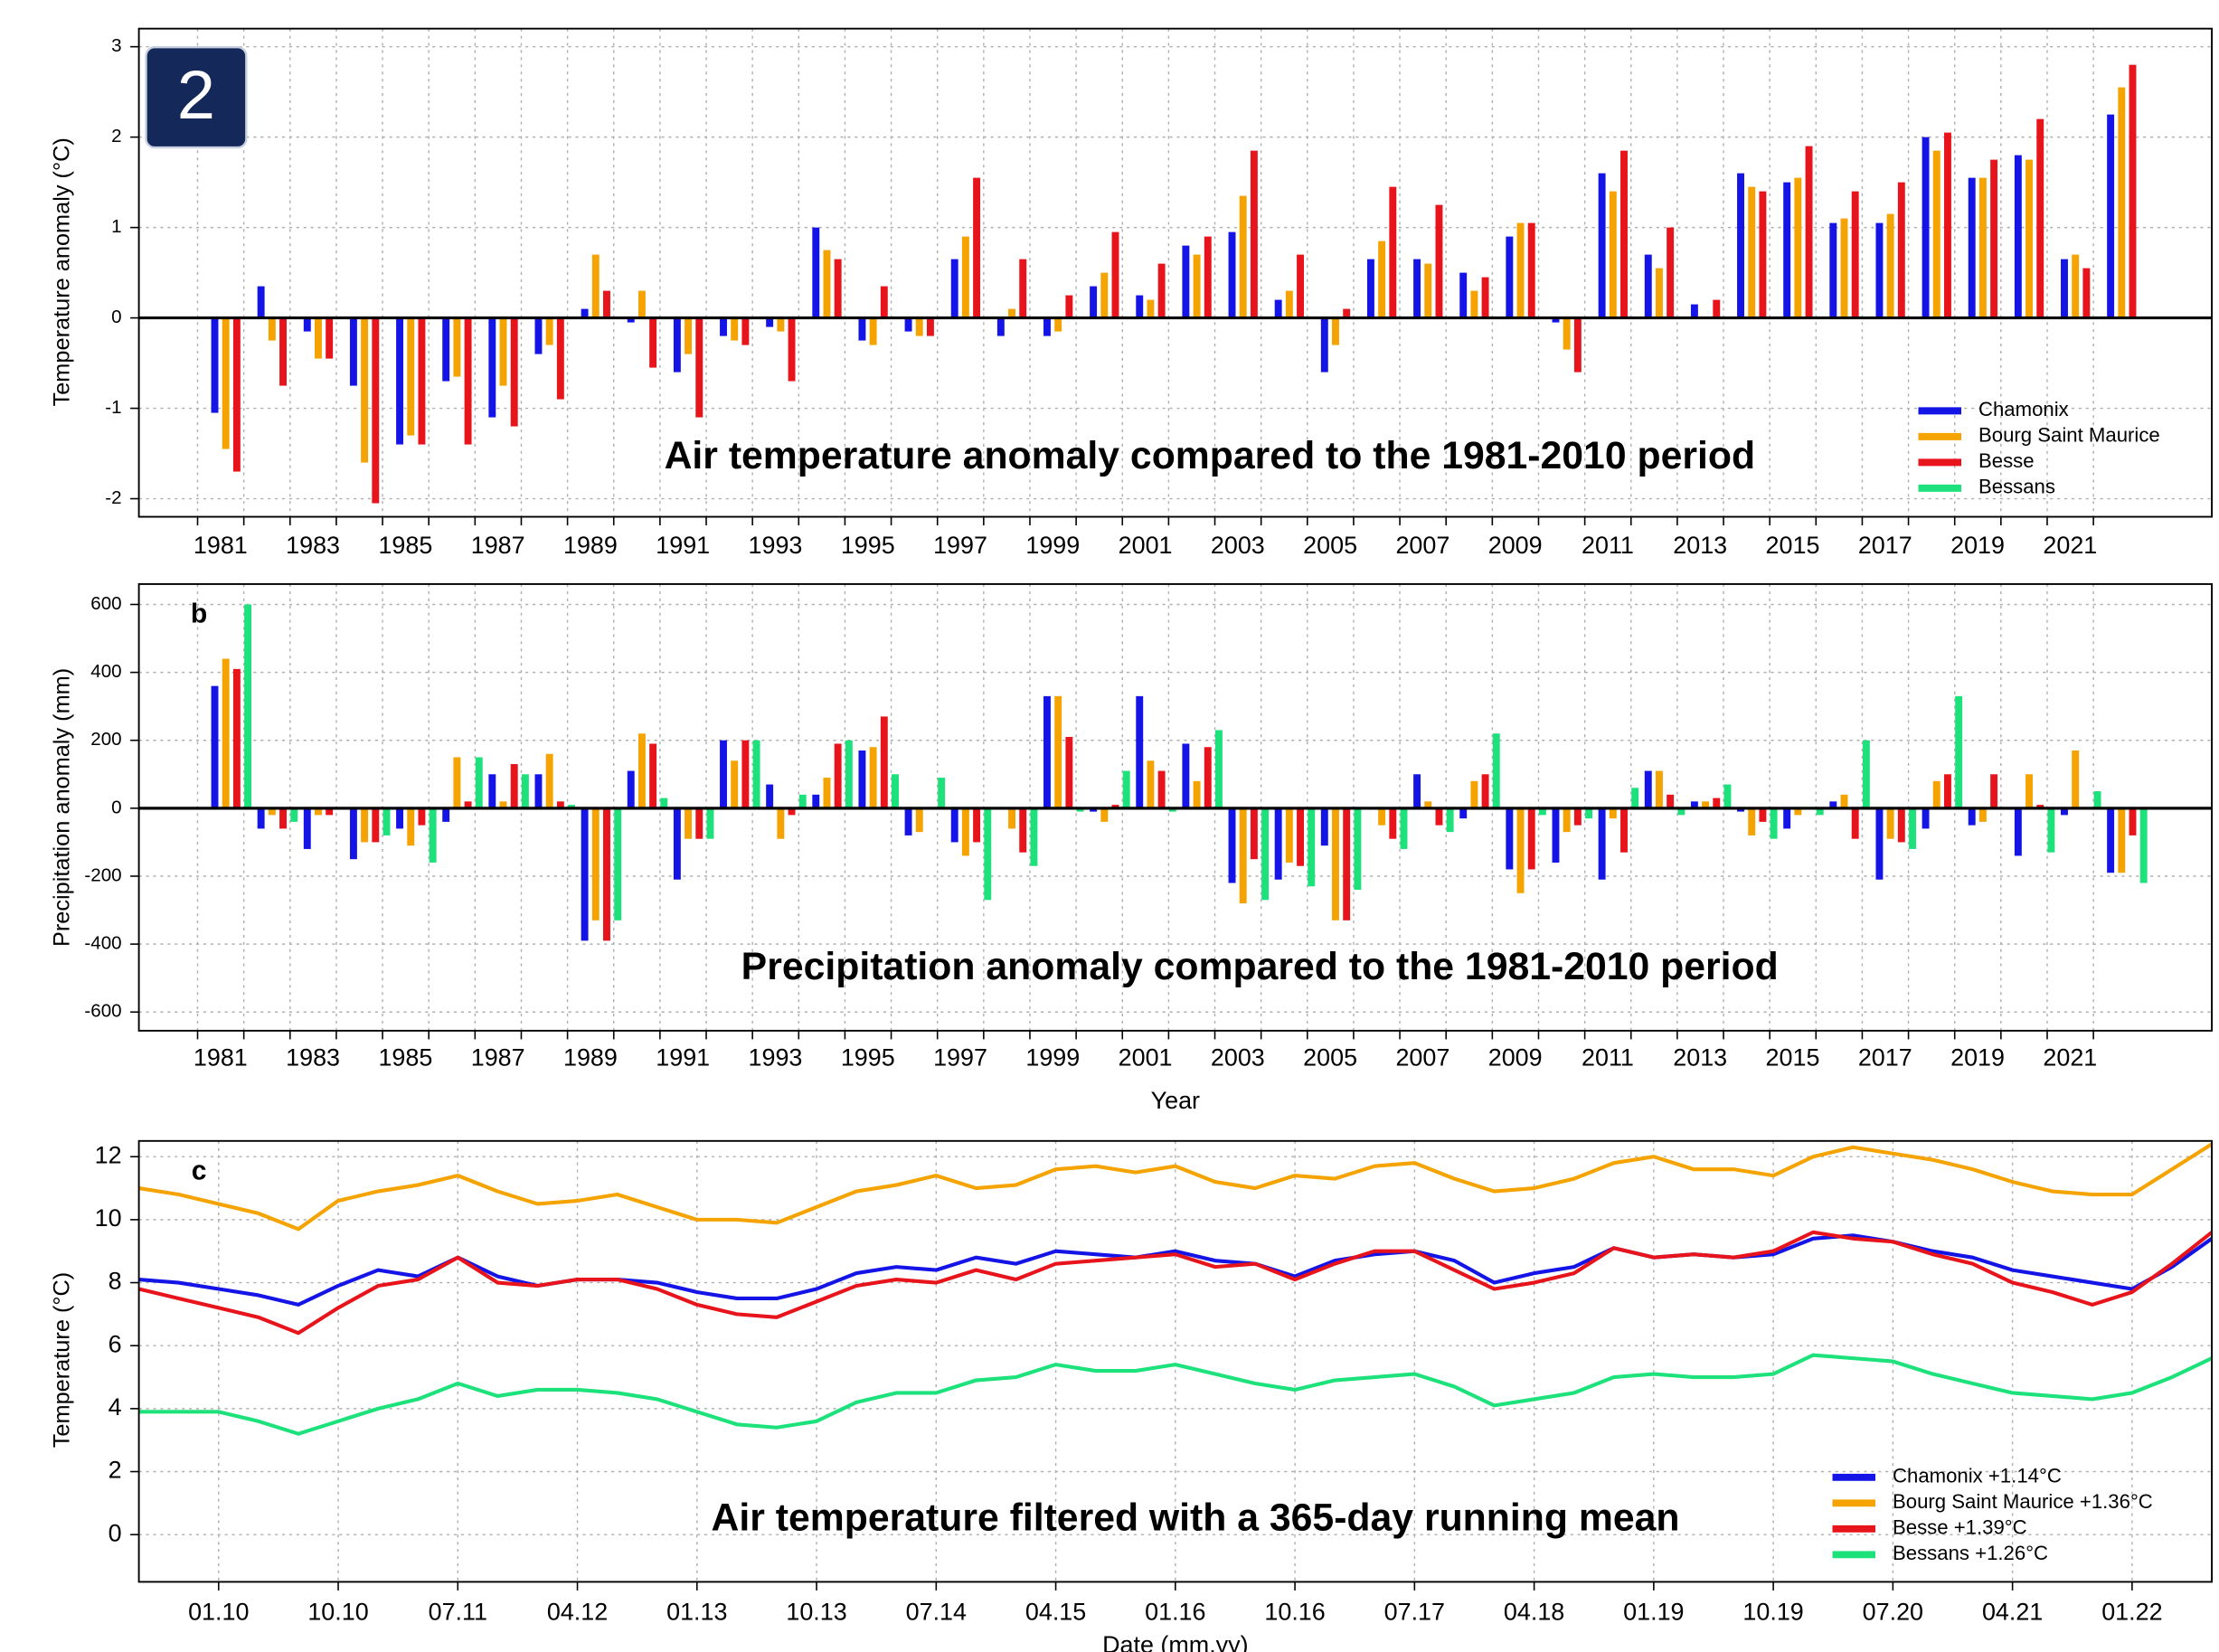 The width and height of the screenshot is (2219, 1652). Describe the element at coordinates (196, 97) in the screenshot. I see `badge-box` at that location.